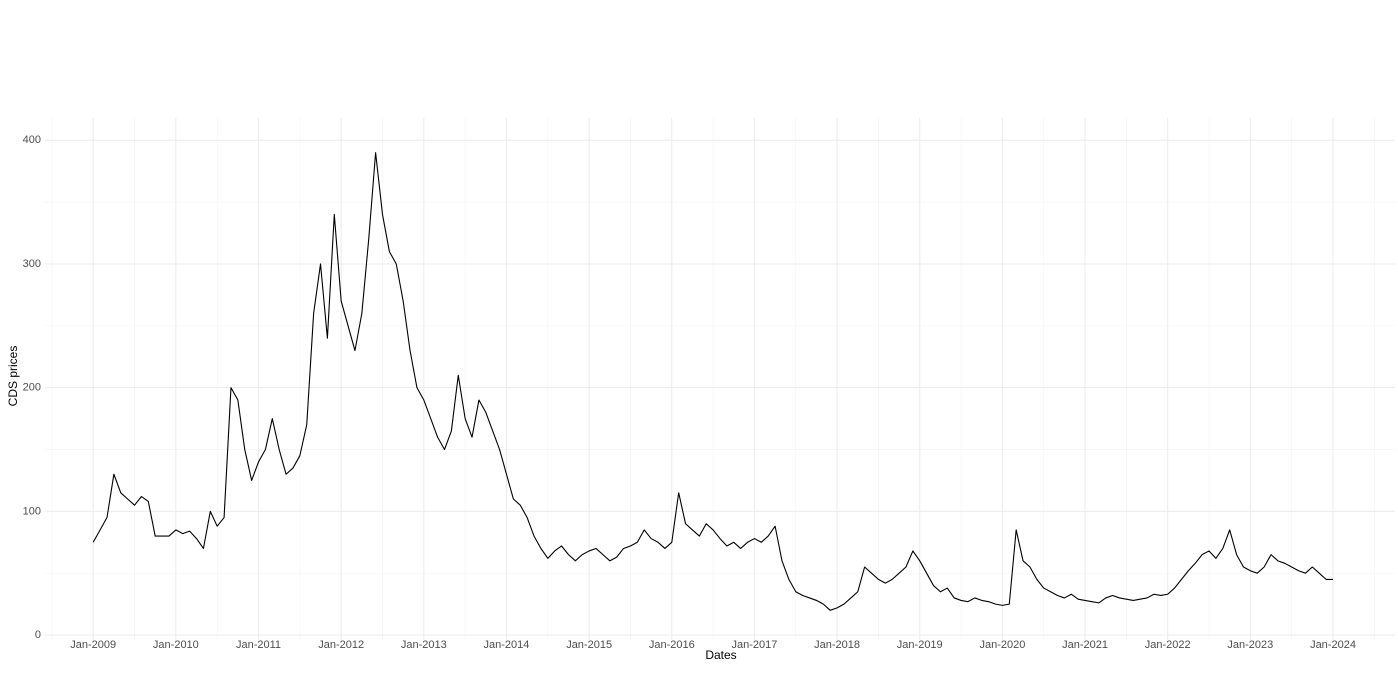 Image resolution: width=1398 pixels, height=674 pixels. Describe the element at coordinates (1250, 645) in the screenshot. I see `x-tick-label: Jan-2023` at that location.